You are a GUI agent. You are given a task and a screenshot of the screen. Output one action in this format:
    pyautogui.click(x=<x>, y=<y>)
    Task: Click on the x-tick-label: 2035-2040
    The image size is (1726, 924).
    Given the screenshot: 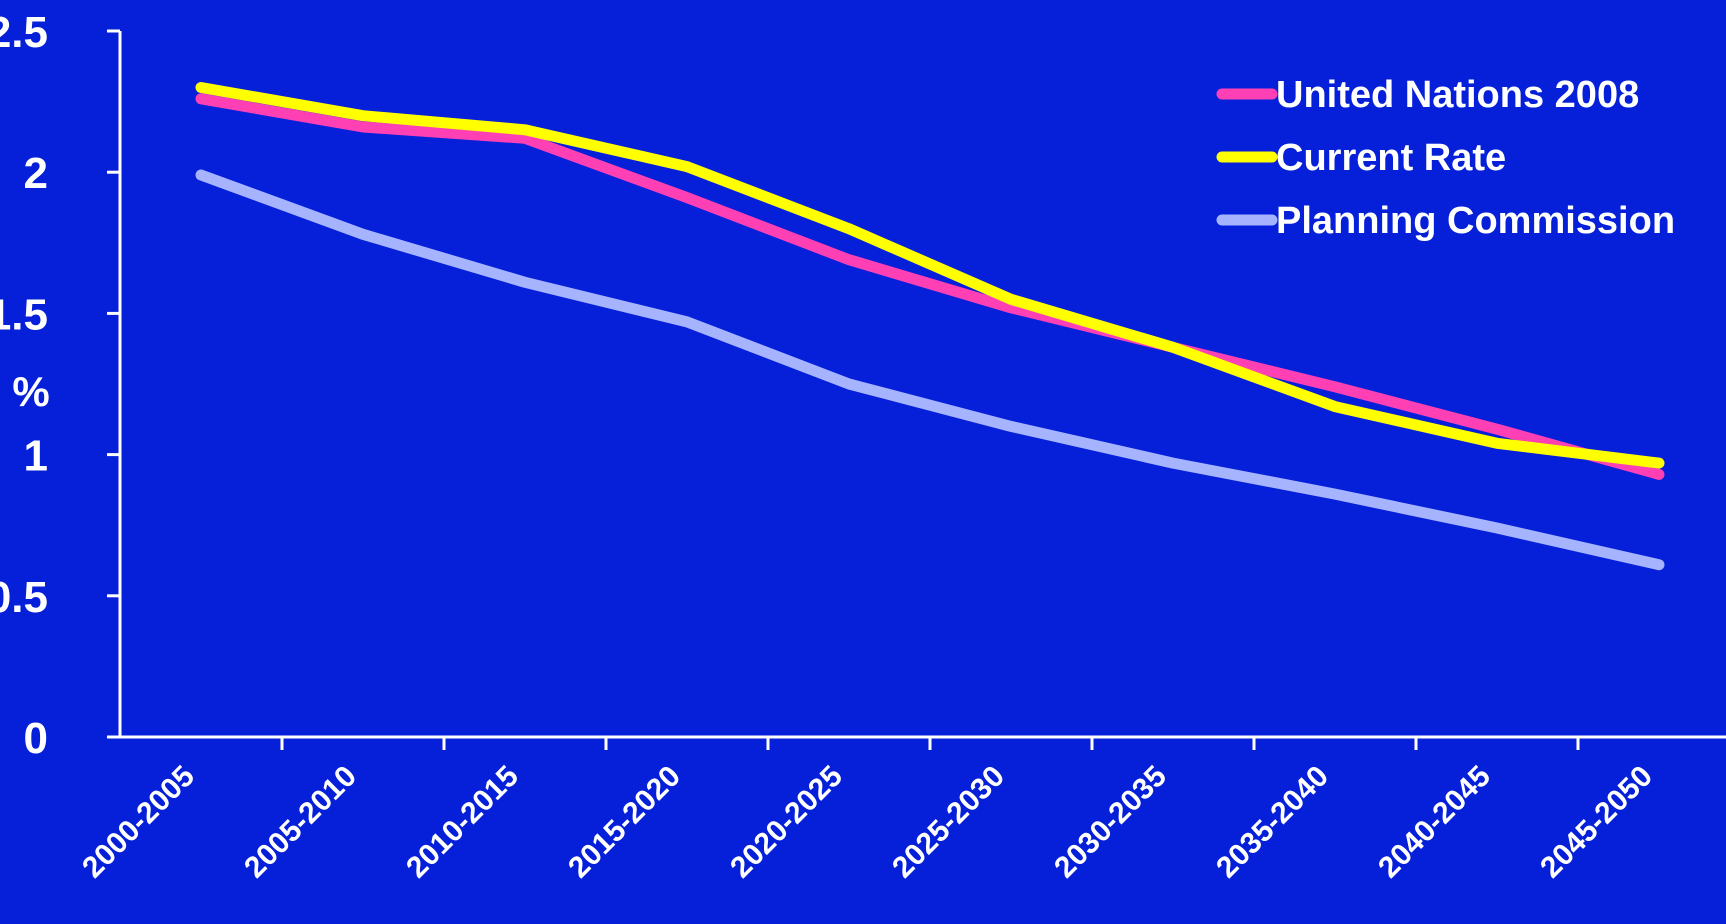 What is the action you would take?
    pyautogui.click(x=1272, y=822)
    